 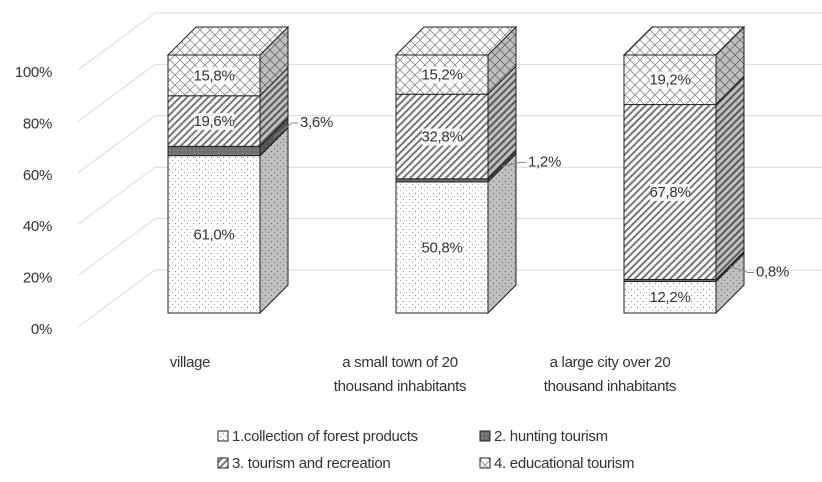 I want to click on data-label: 1,2%, so click(x=544, y=161).